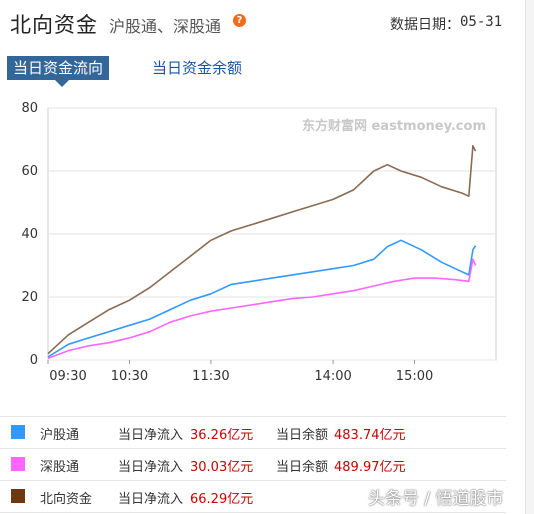 The height and width of the screenshot is (514, 534). What do you see at coordinates (394, 126) in the screenshot?
I see `eastmoney-logo: 东方财富网 eastmoney.com` at bounding box center [394, 126].